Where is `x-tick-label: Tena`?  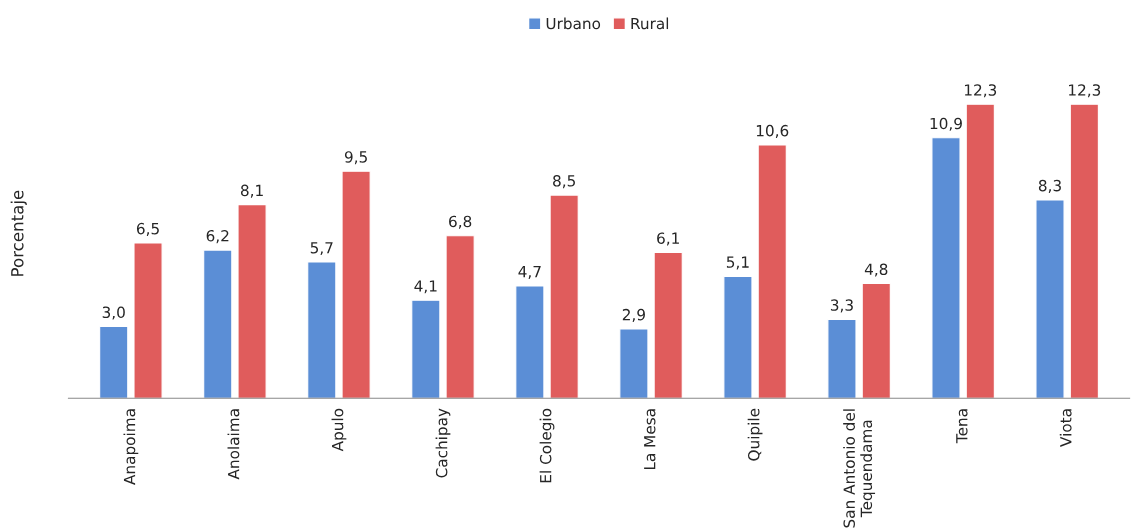
x-tick-label: Tena is located at coordinates (962, 426).